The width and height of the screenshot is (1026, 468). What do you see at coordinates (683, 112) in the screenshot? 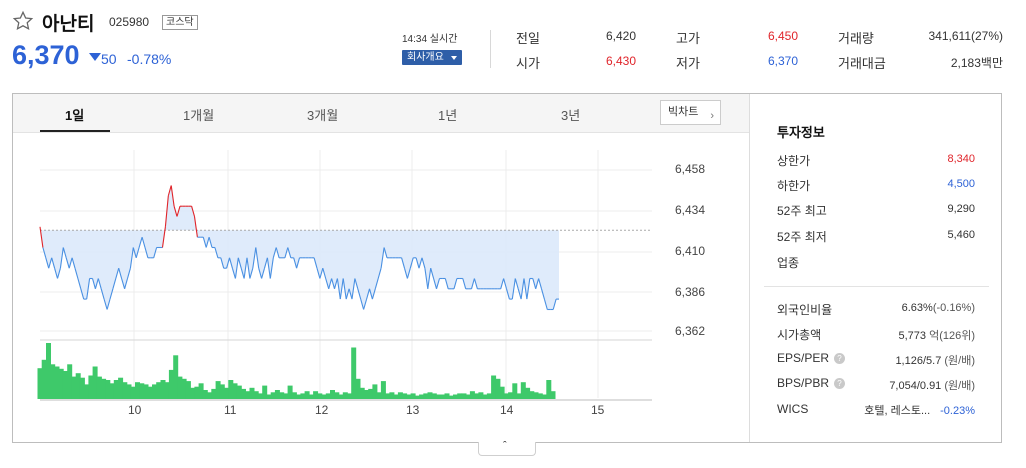
I see `big-chart-label: 빅차트` at bounding box center [683, 112].